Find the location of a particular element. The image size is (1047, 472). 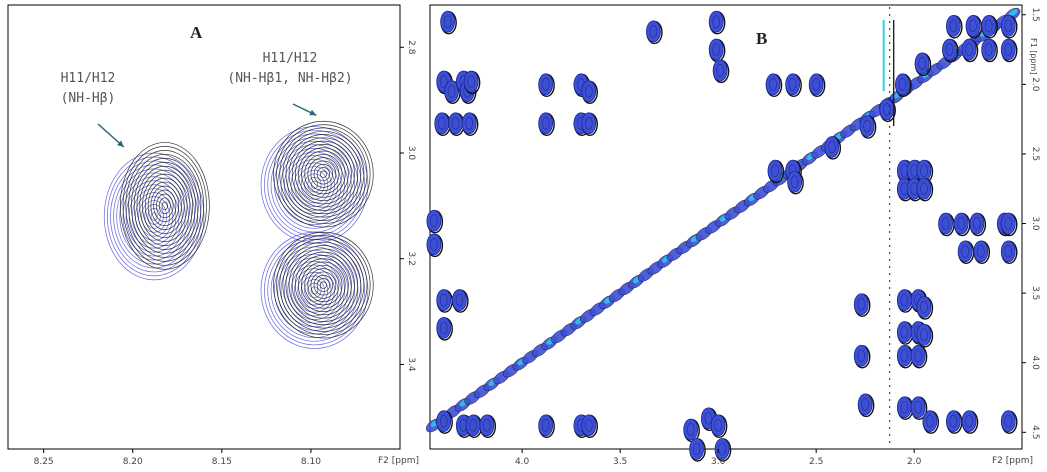

annotation-1-arrow-head is located at coordinates (313, 112).